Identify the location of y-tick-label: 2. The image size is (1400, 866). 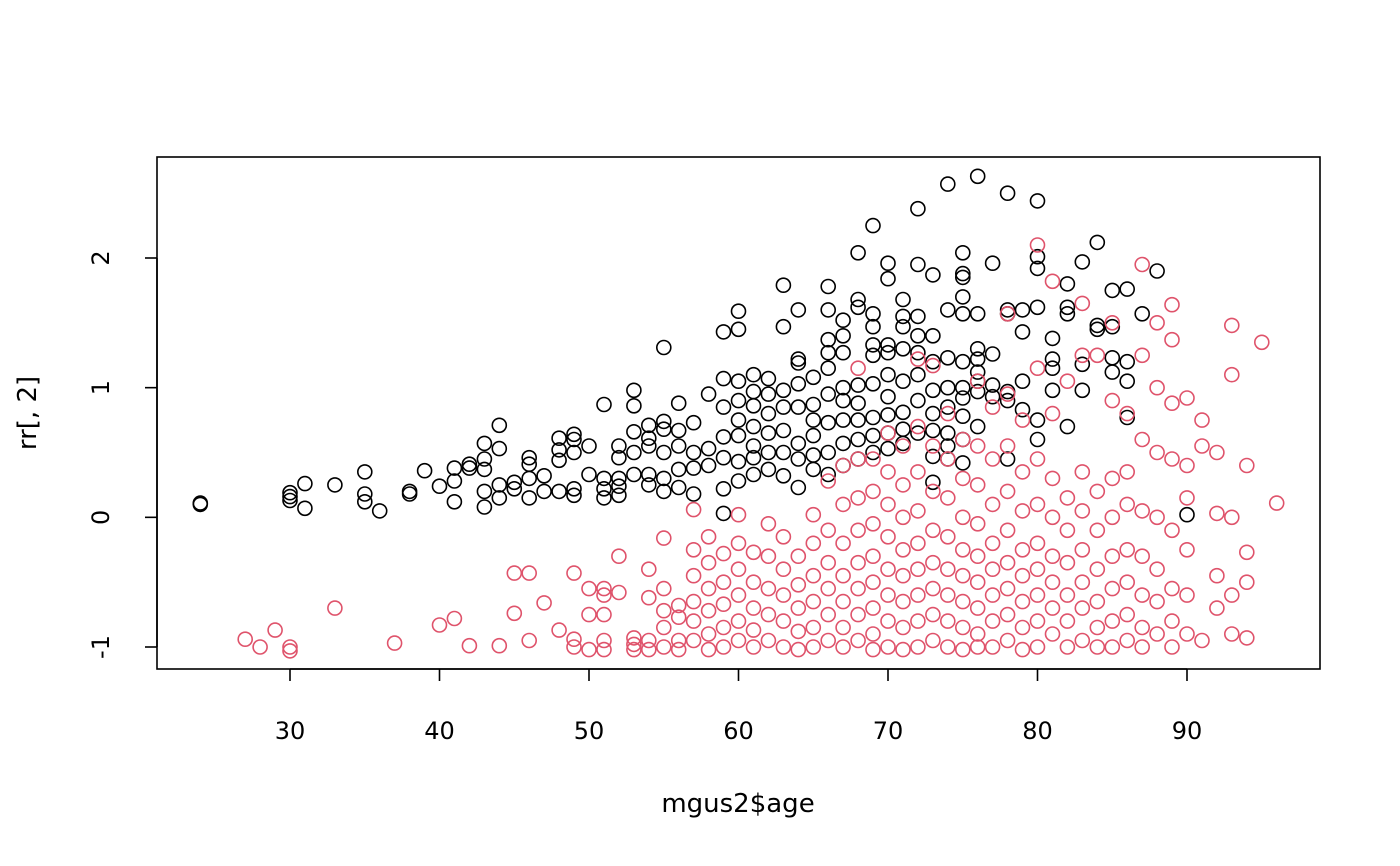
(101, 257).